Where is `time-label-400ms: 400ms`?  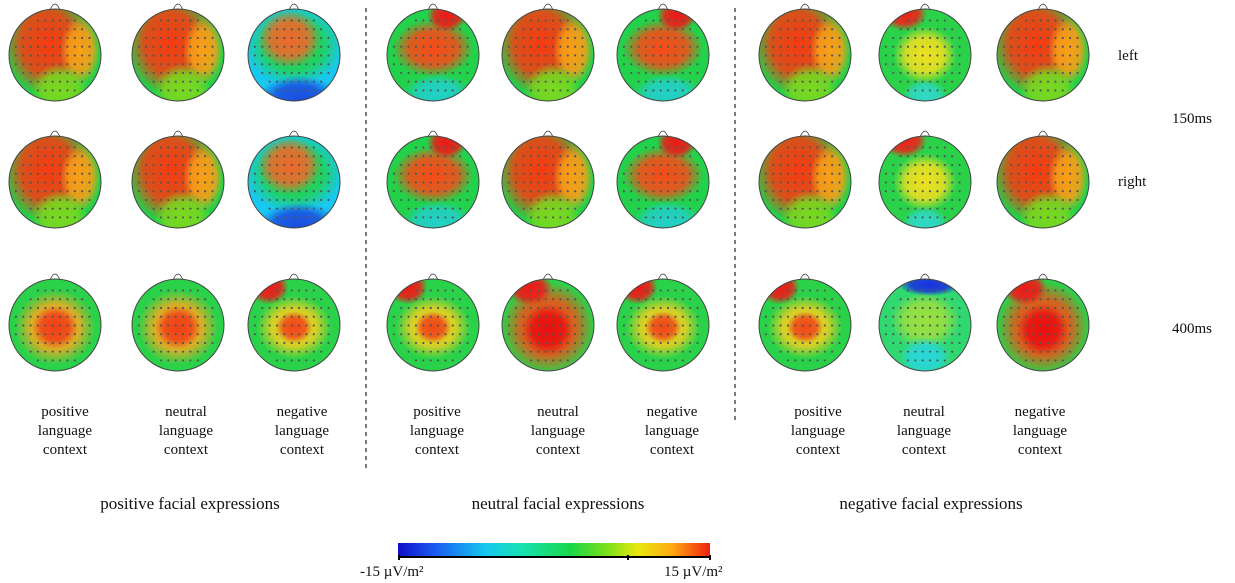
time-label-400ms: 400ms is located at coordinates (1192, 329).